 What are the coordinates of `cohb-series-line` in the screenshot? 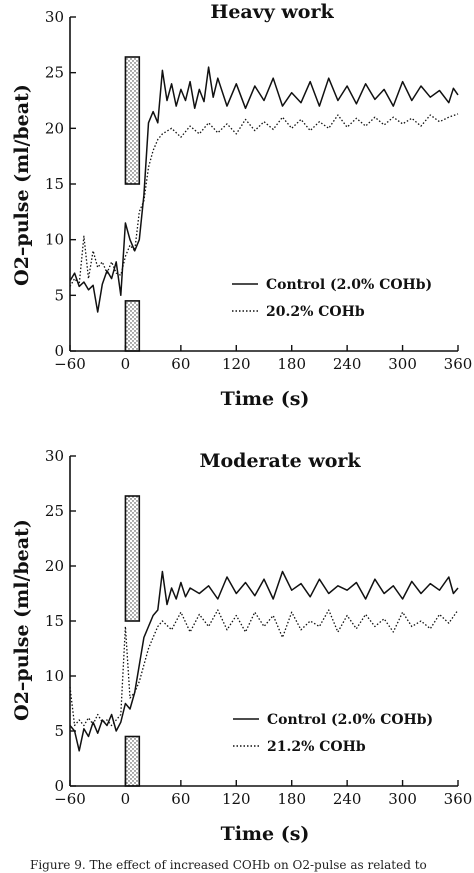 It's located at (264, 668).